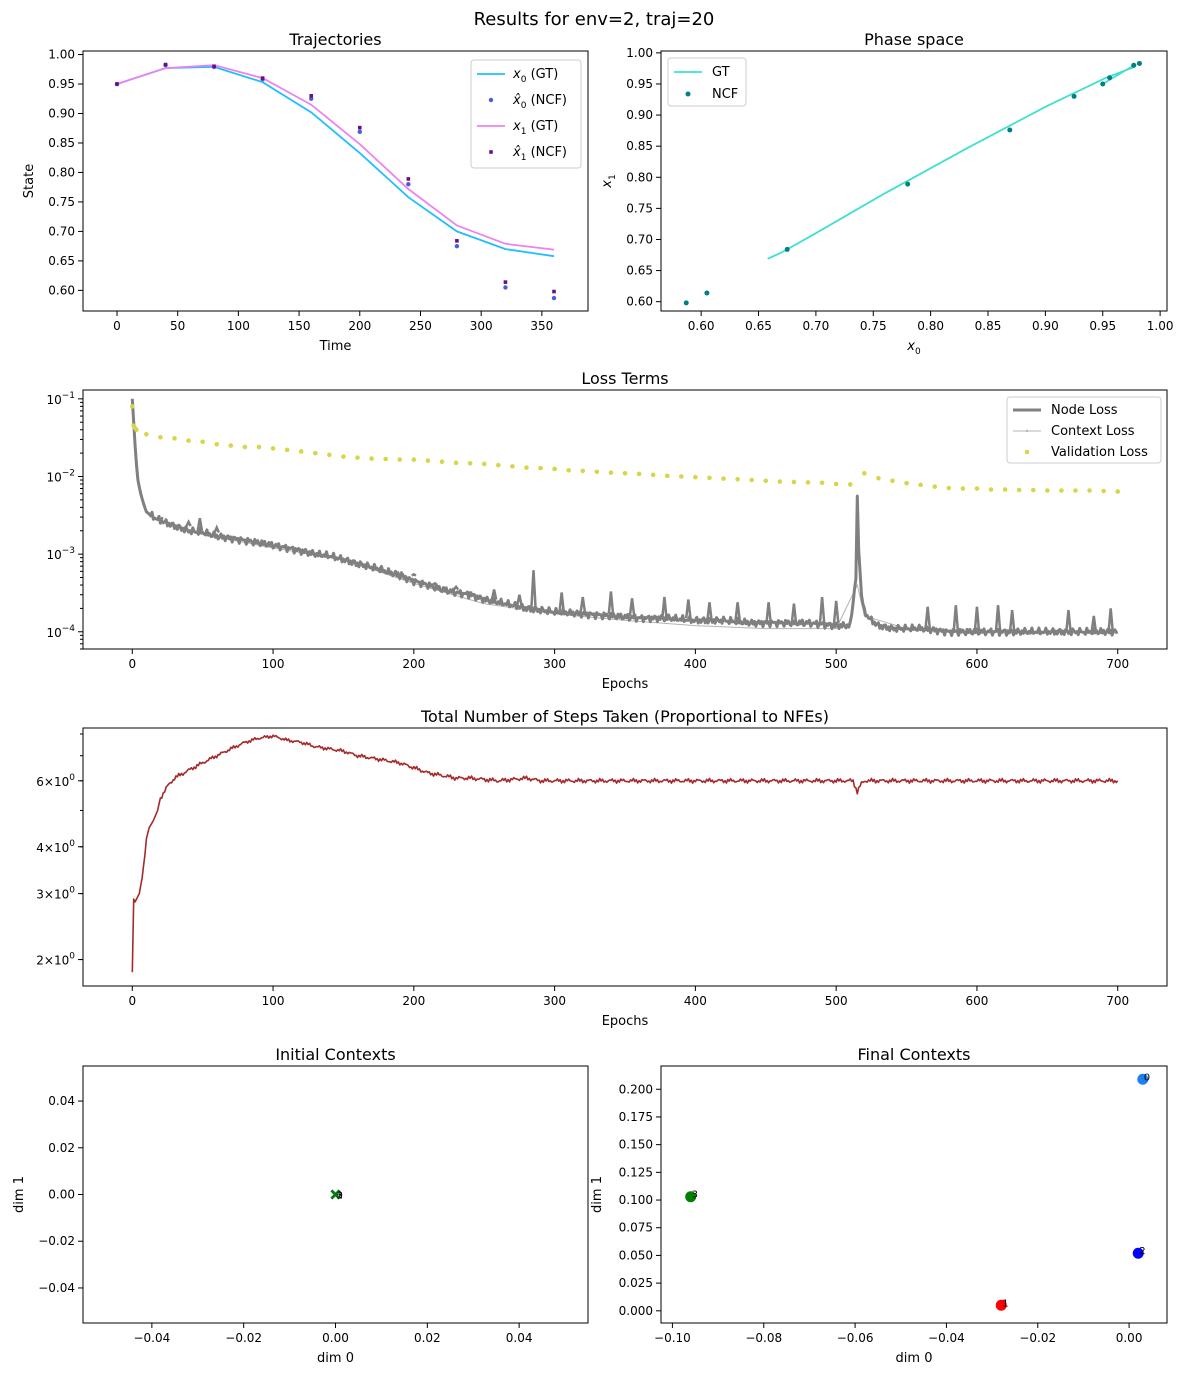 This screenshot has height=1376, width=1189. What do you see at coordinates (53, 477) in the screenshot?
I see `loss-ytick-label-1-base: 10` at bounding box center [53, 477].